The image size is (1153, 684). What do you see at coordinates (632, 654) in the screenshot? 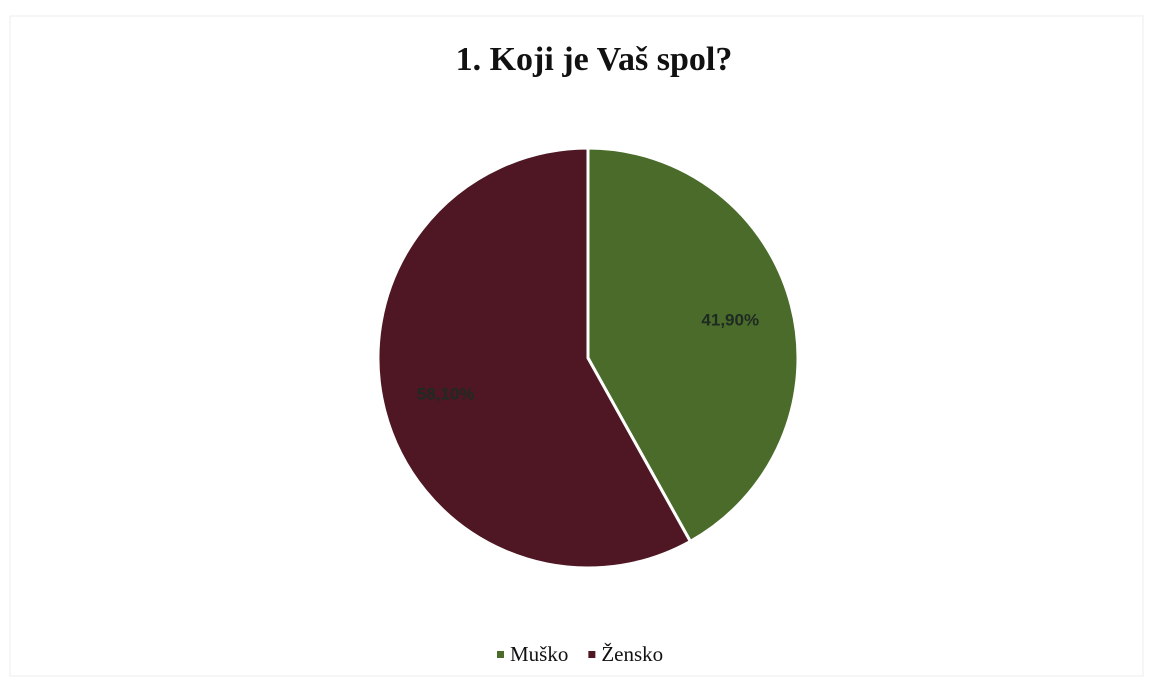
I see `legend-label: Žensko` at bounding box center [632, 654].